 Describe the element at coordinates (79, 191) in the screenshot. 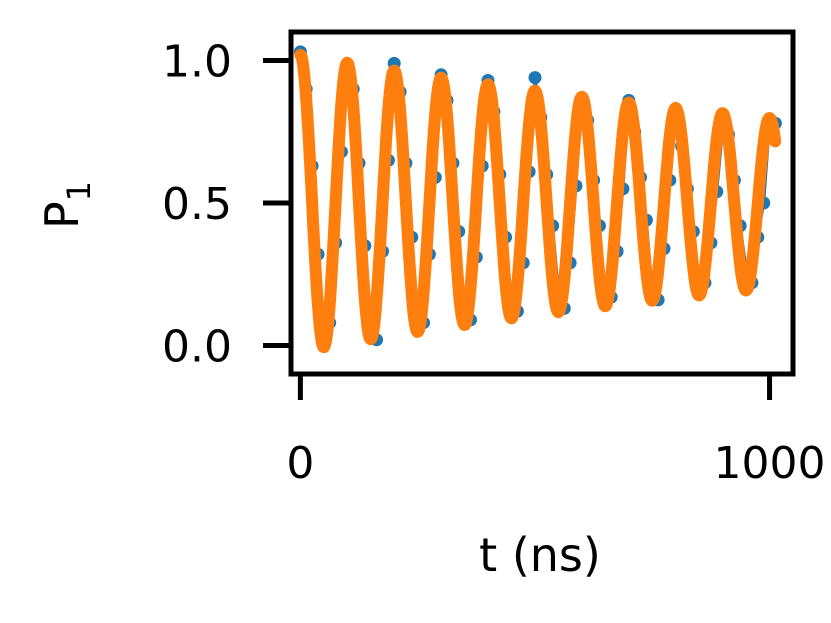

I see `y-axis-label-subscript: 1` at that location.